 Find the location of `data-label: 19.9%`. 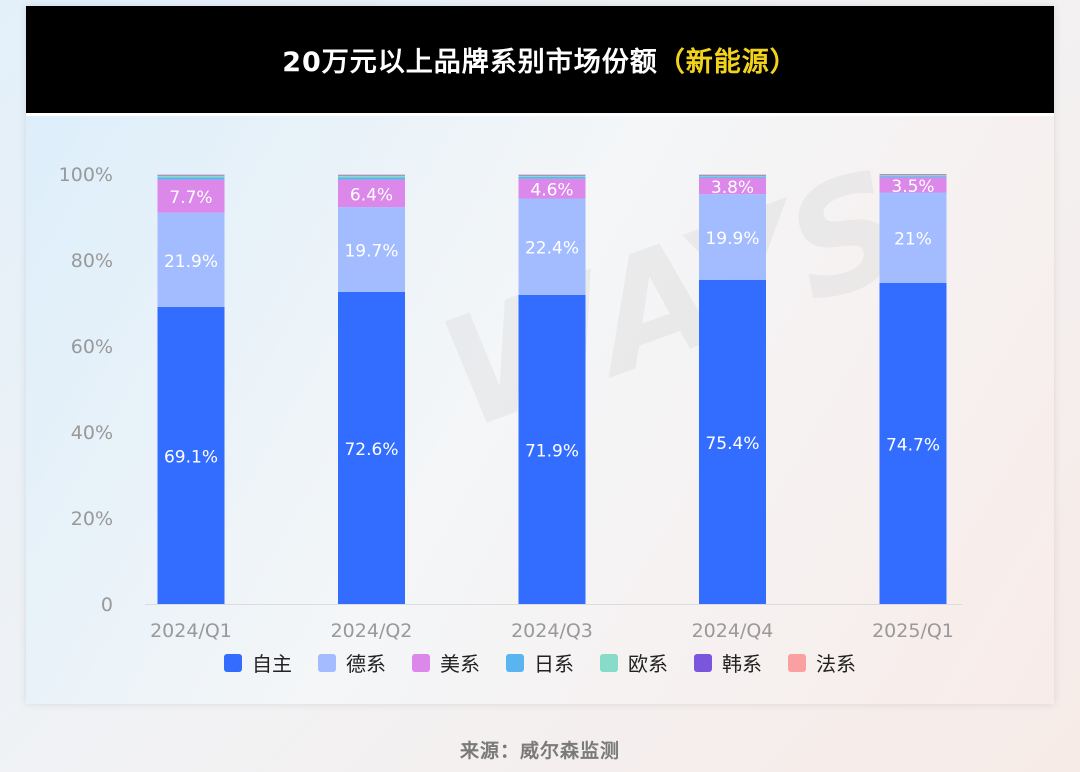

data-label: 19.9% is located at coordinates (732, 239).